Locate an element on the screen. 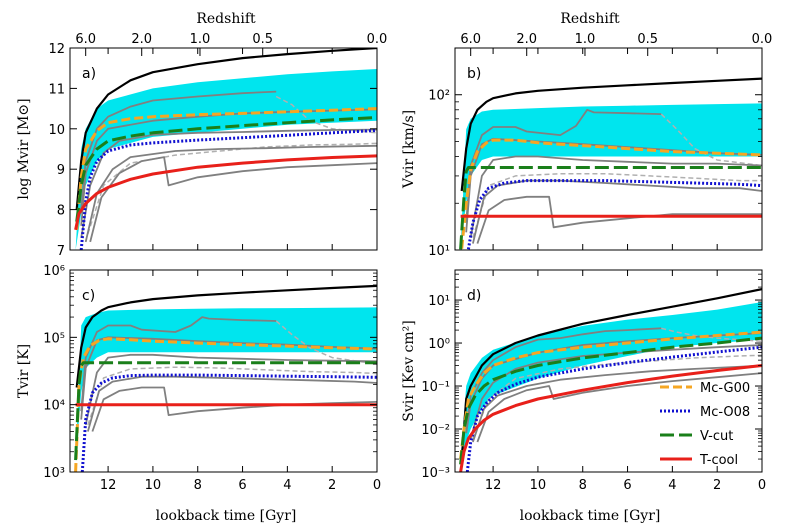 Image resolution: width=789 pixels, height=526 pixels. redshift-tick-label: 0.5 is located at coordinates (262, 39).